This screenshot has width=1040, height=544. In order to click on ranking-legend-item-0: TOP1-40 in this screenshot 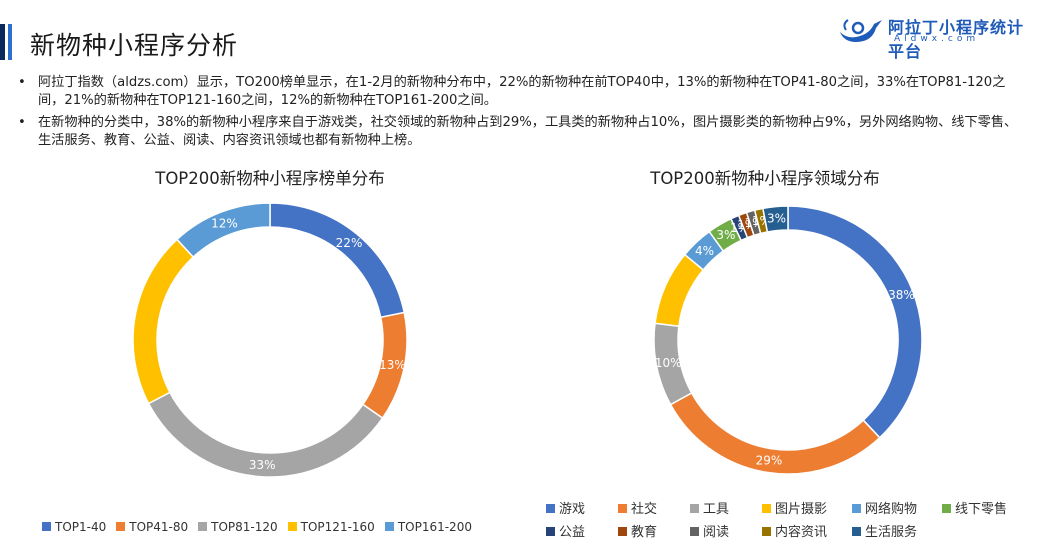, I will do `click(74, 527)`.